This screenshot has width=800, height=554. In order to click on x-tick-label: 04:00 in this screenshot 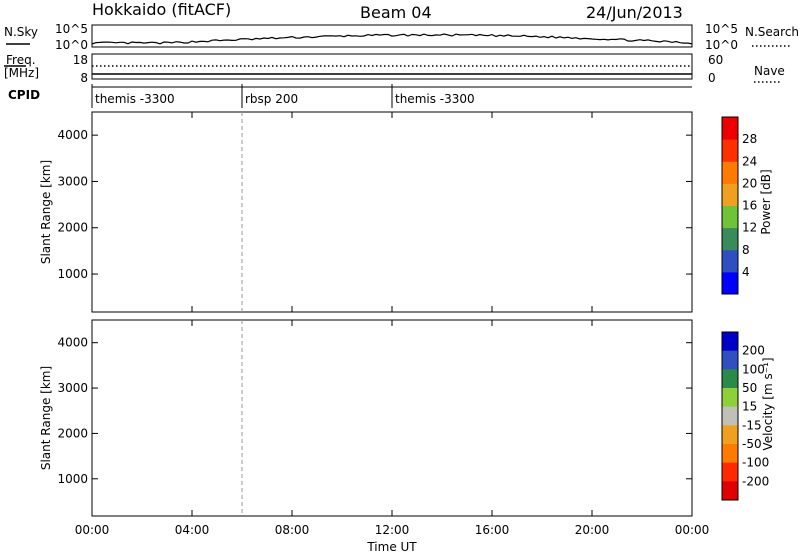, I will do `click(192, 530)`.